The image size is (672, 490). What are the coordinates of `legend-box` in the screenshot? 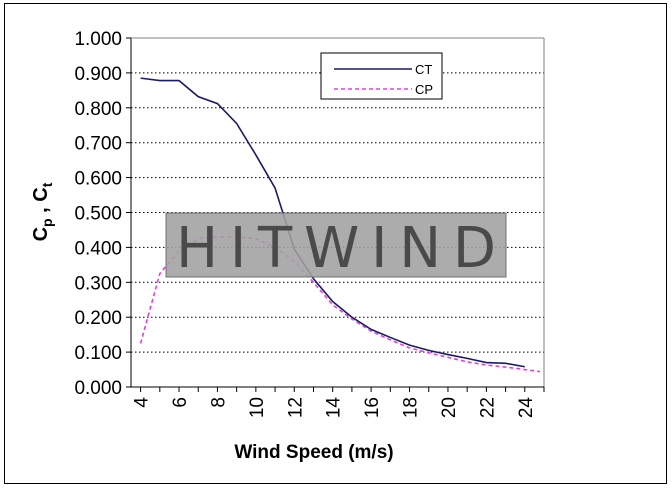 It's located at (381, 76).